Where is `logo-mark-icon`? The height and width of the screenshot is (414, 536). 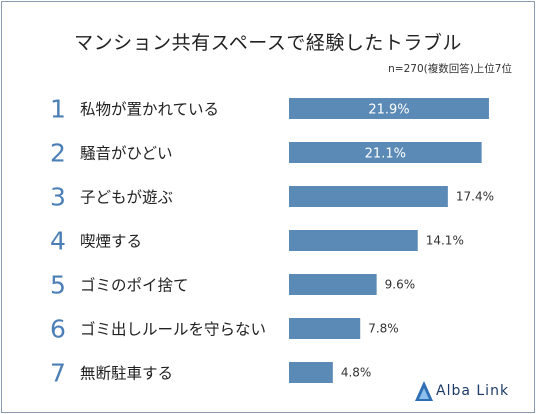 logo-mark-icon is located at coordinates (424, 391).